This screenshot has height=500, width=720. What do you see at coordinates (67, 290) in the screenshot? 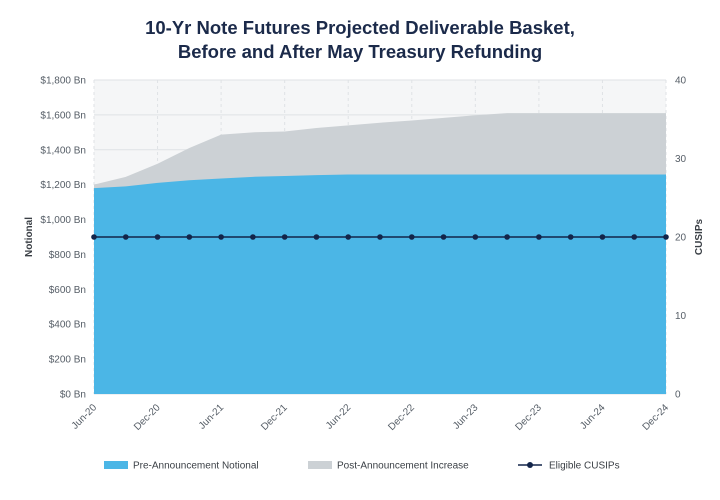
I see `y-tick-label: $600 Bn` at bounding box center [67, 290].